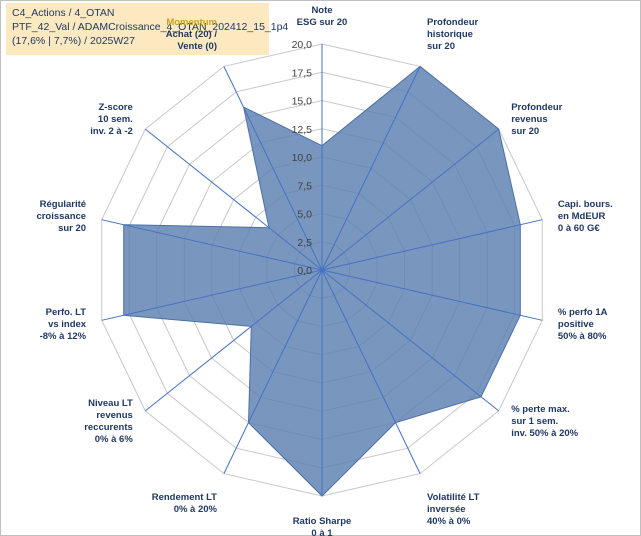 This screenshot has height=536, width=641. Describe the element at coordinates (322, 521) in the screenshot. I see `axis-label-7-line-0: Ratio Sharpe` at that location.